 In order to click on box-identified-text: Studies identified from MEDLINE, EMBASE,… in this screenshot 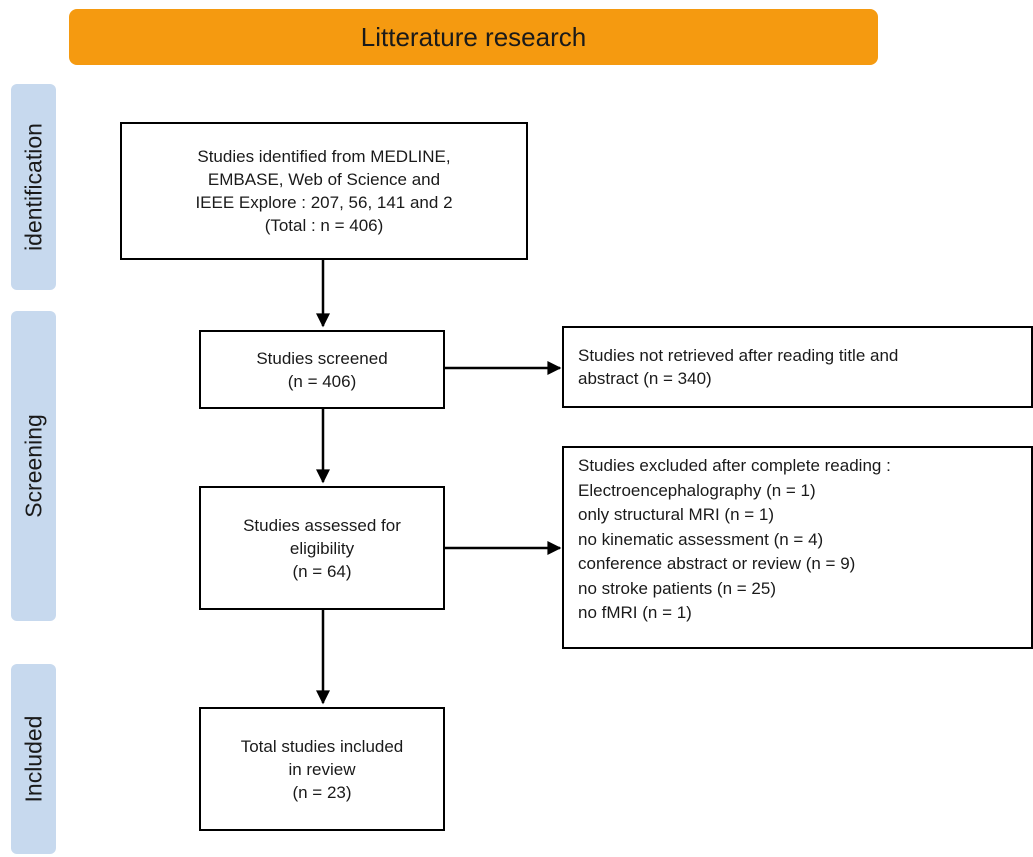, I will do `click(324, 191)`.